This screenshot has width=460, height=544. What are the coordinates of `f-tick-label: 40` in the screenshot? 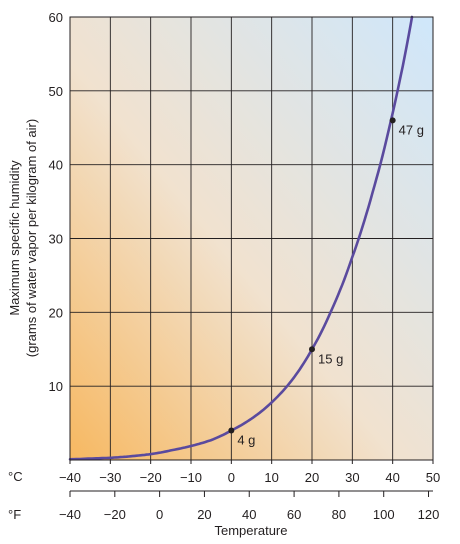 It's located at (249, 514).